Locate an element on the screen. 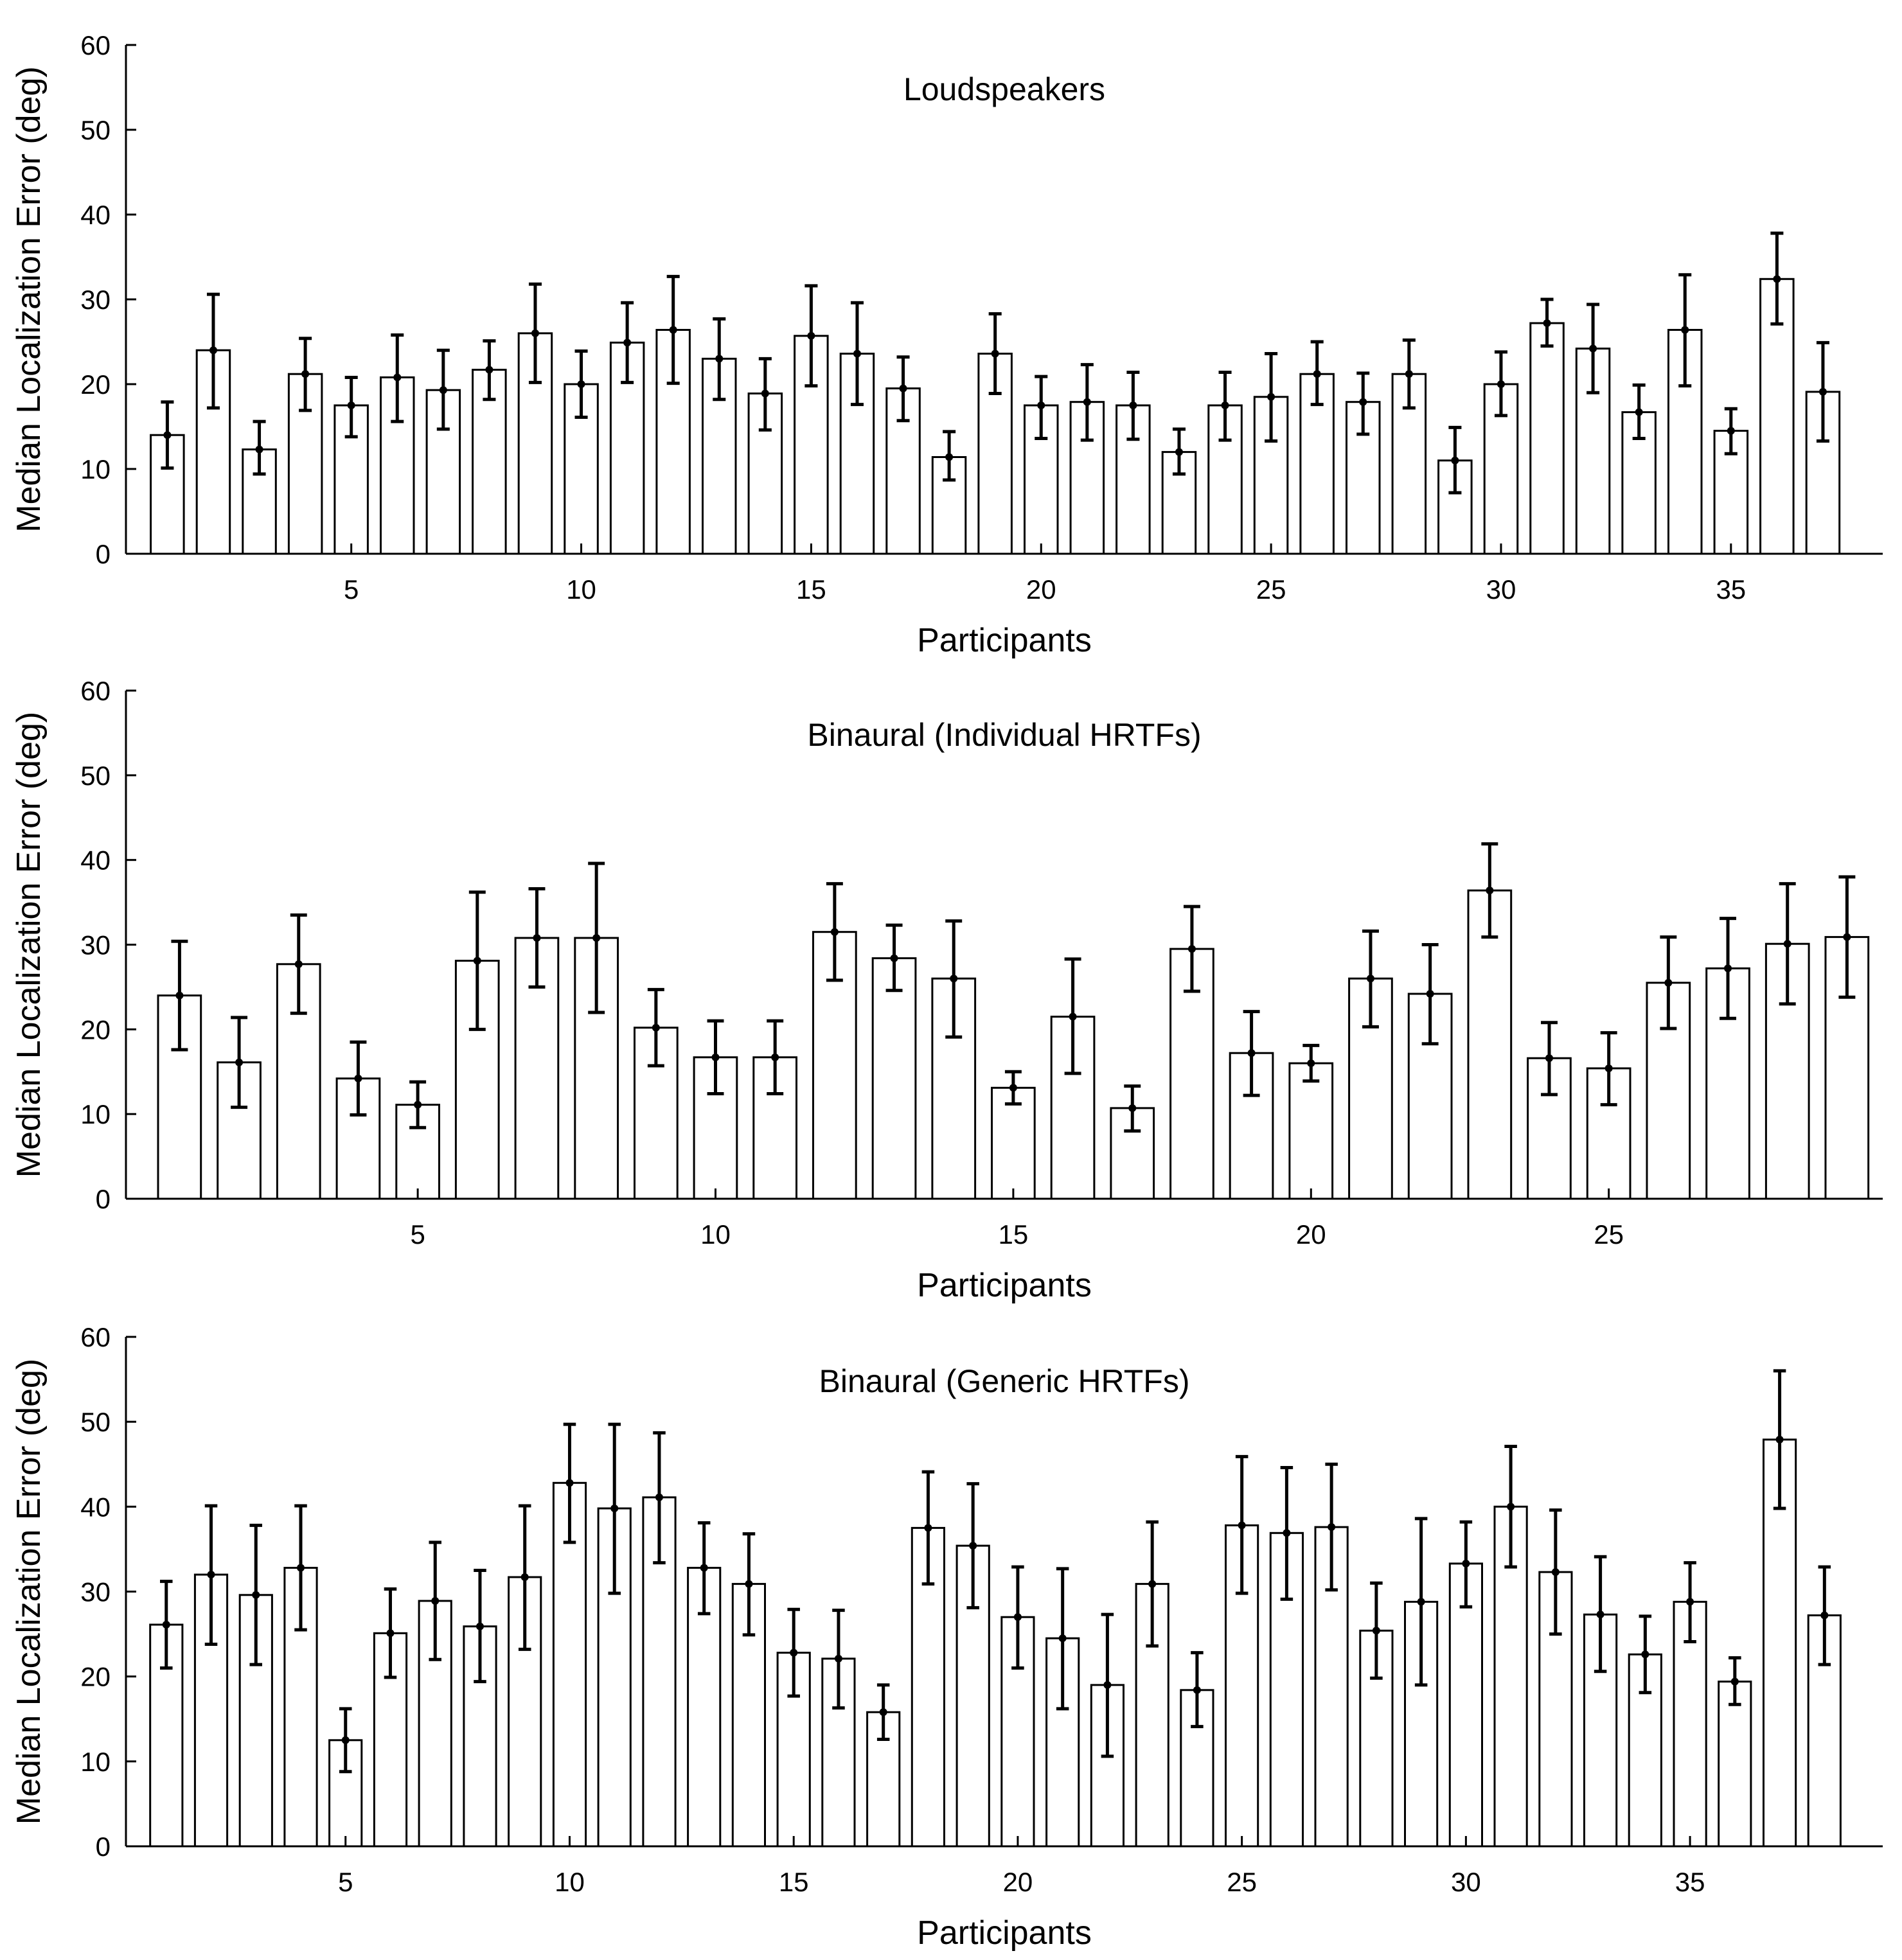 The height and width of the screenshot is (1960, 1902). x-axis-title: Participants is located at coordinates (1005, 640).